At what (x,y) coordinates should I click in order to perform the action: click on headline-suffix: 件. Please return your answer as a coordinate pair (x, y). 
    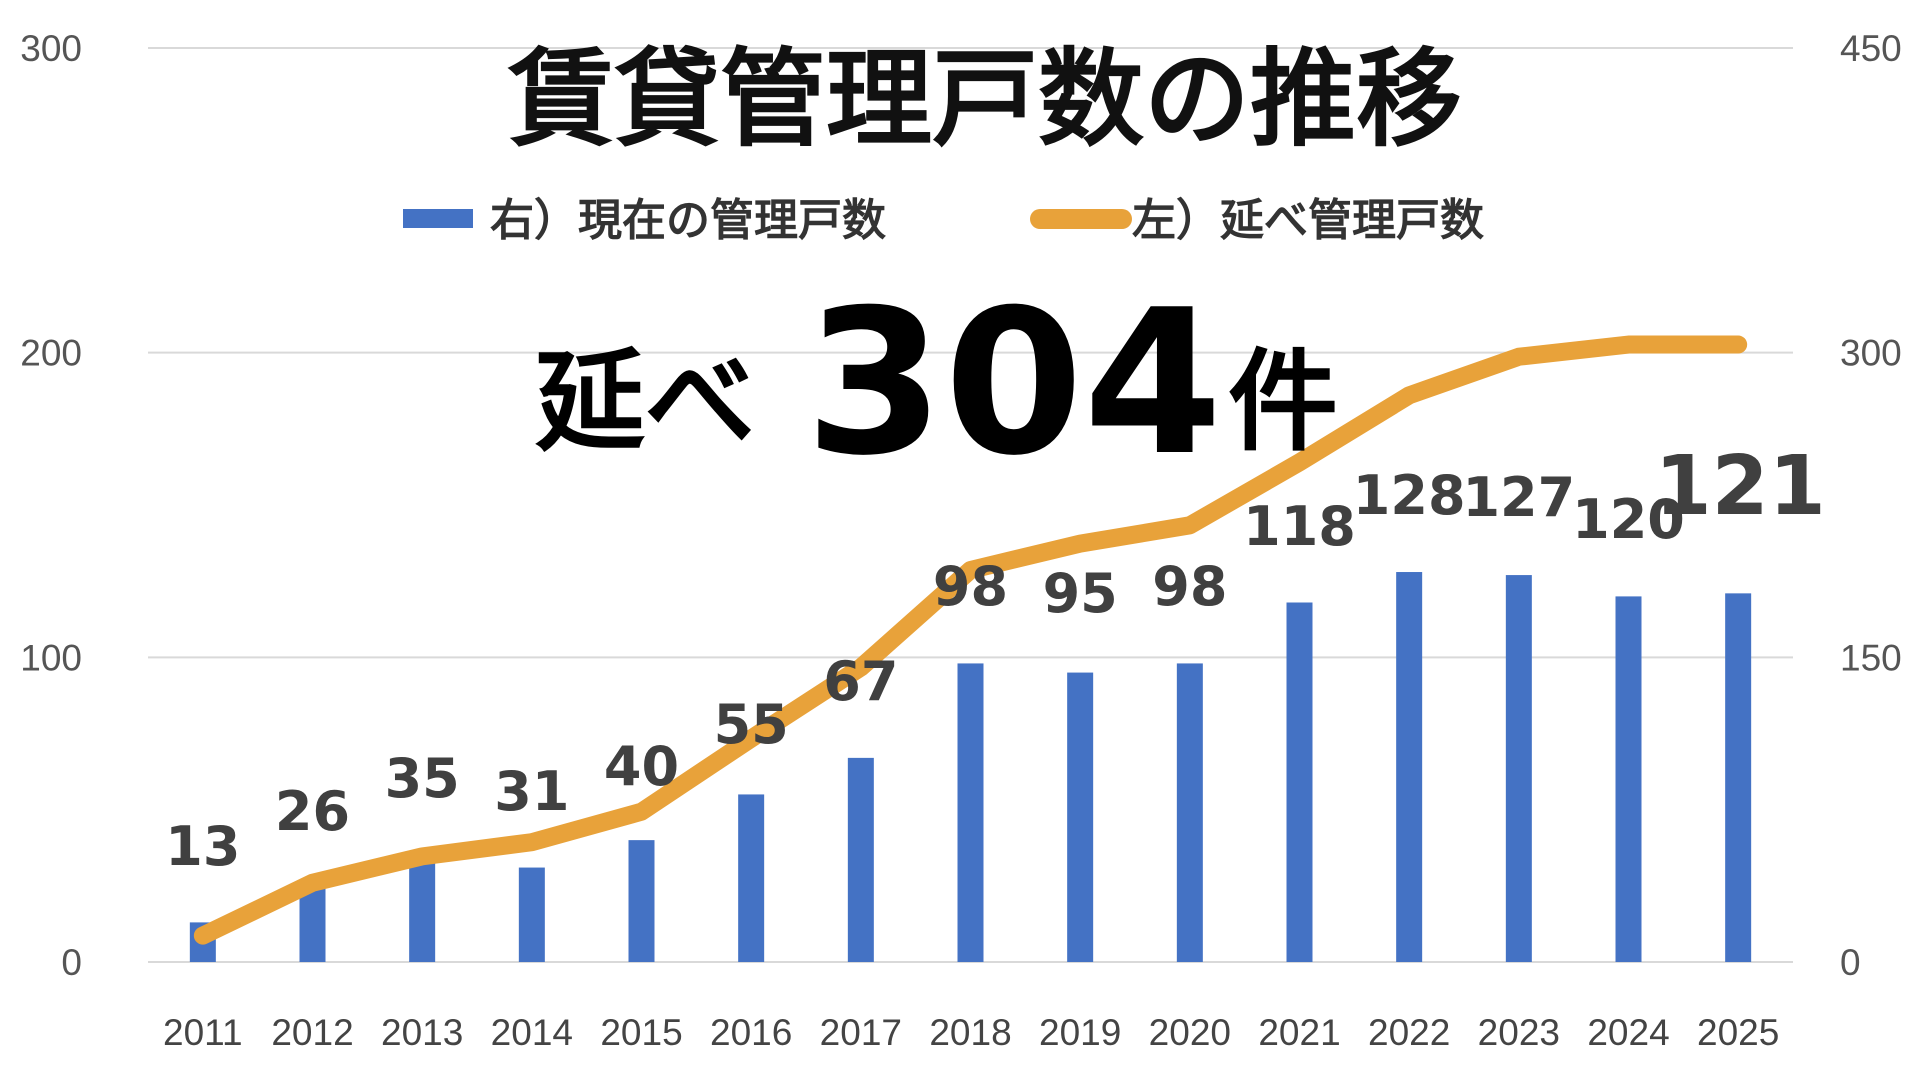
    Looking at the image, I should click on (1283, 402).